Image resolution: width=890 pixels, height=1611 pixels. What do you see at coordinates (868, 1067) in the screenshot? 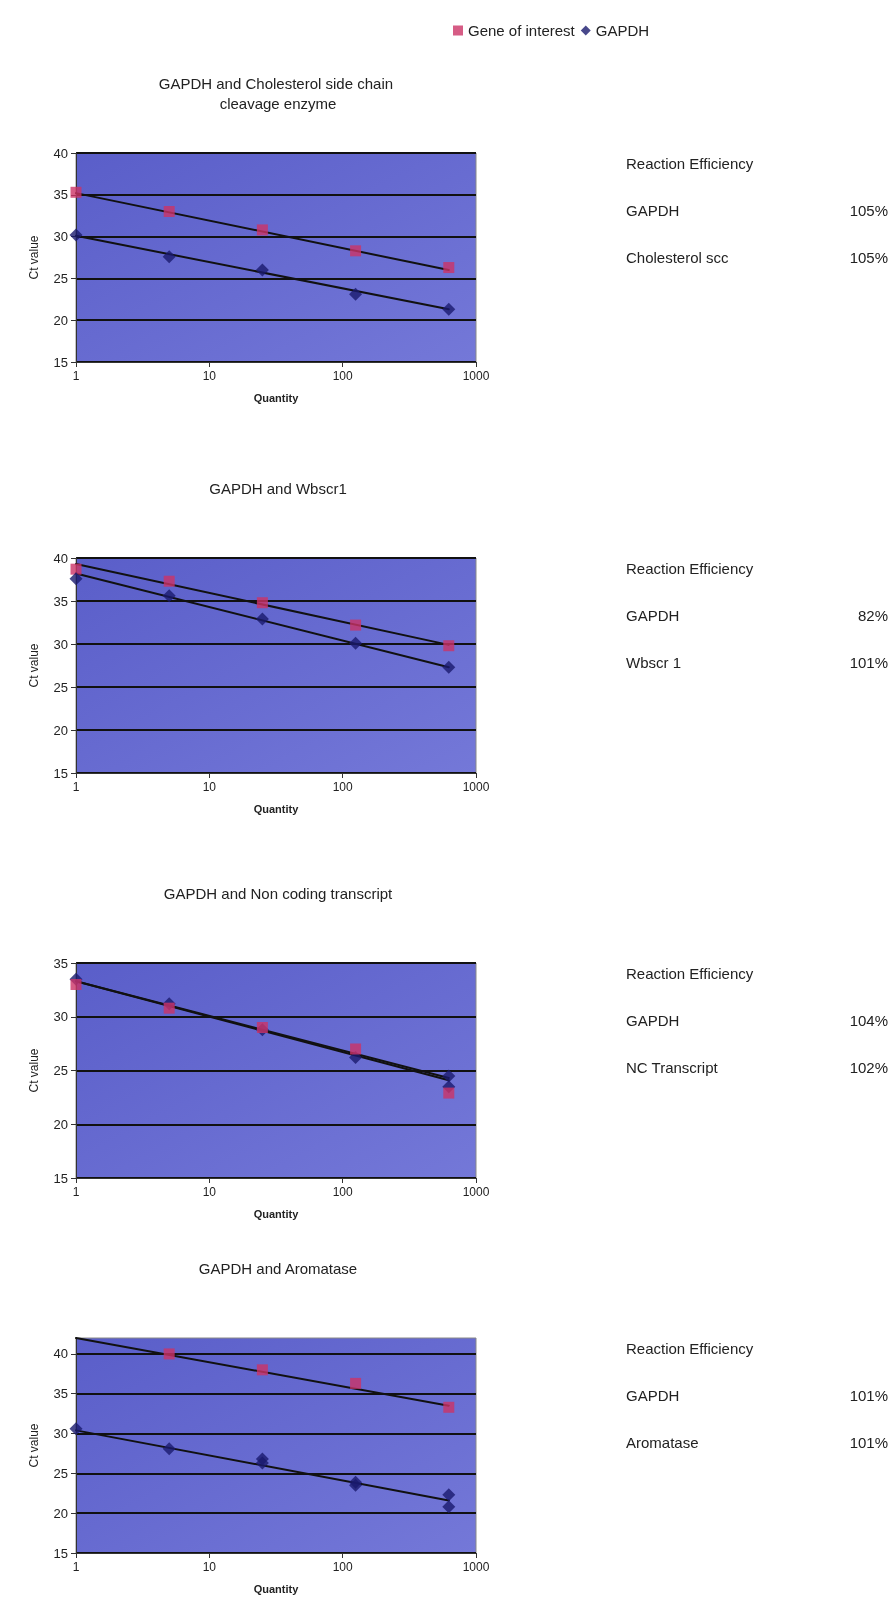
I see `text: 102%` at bounding box center [868, 1067].